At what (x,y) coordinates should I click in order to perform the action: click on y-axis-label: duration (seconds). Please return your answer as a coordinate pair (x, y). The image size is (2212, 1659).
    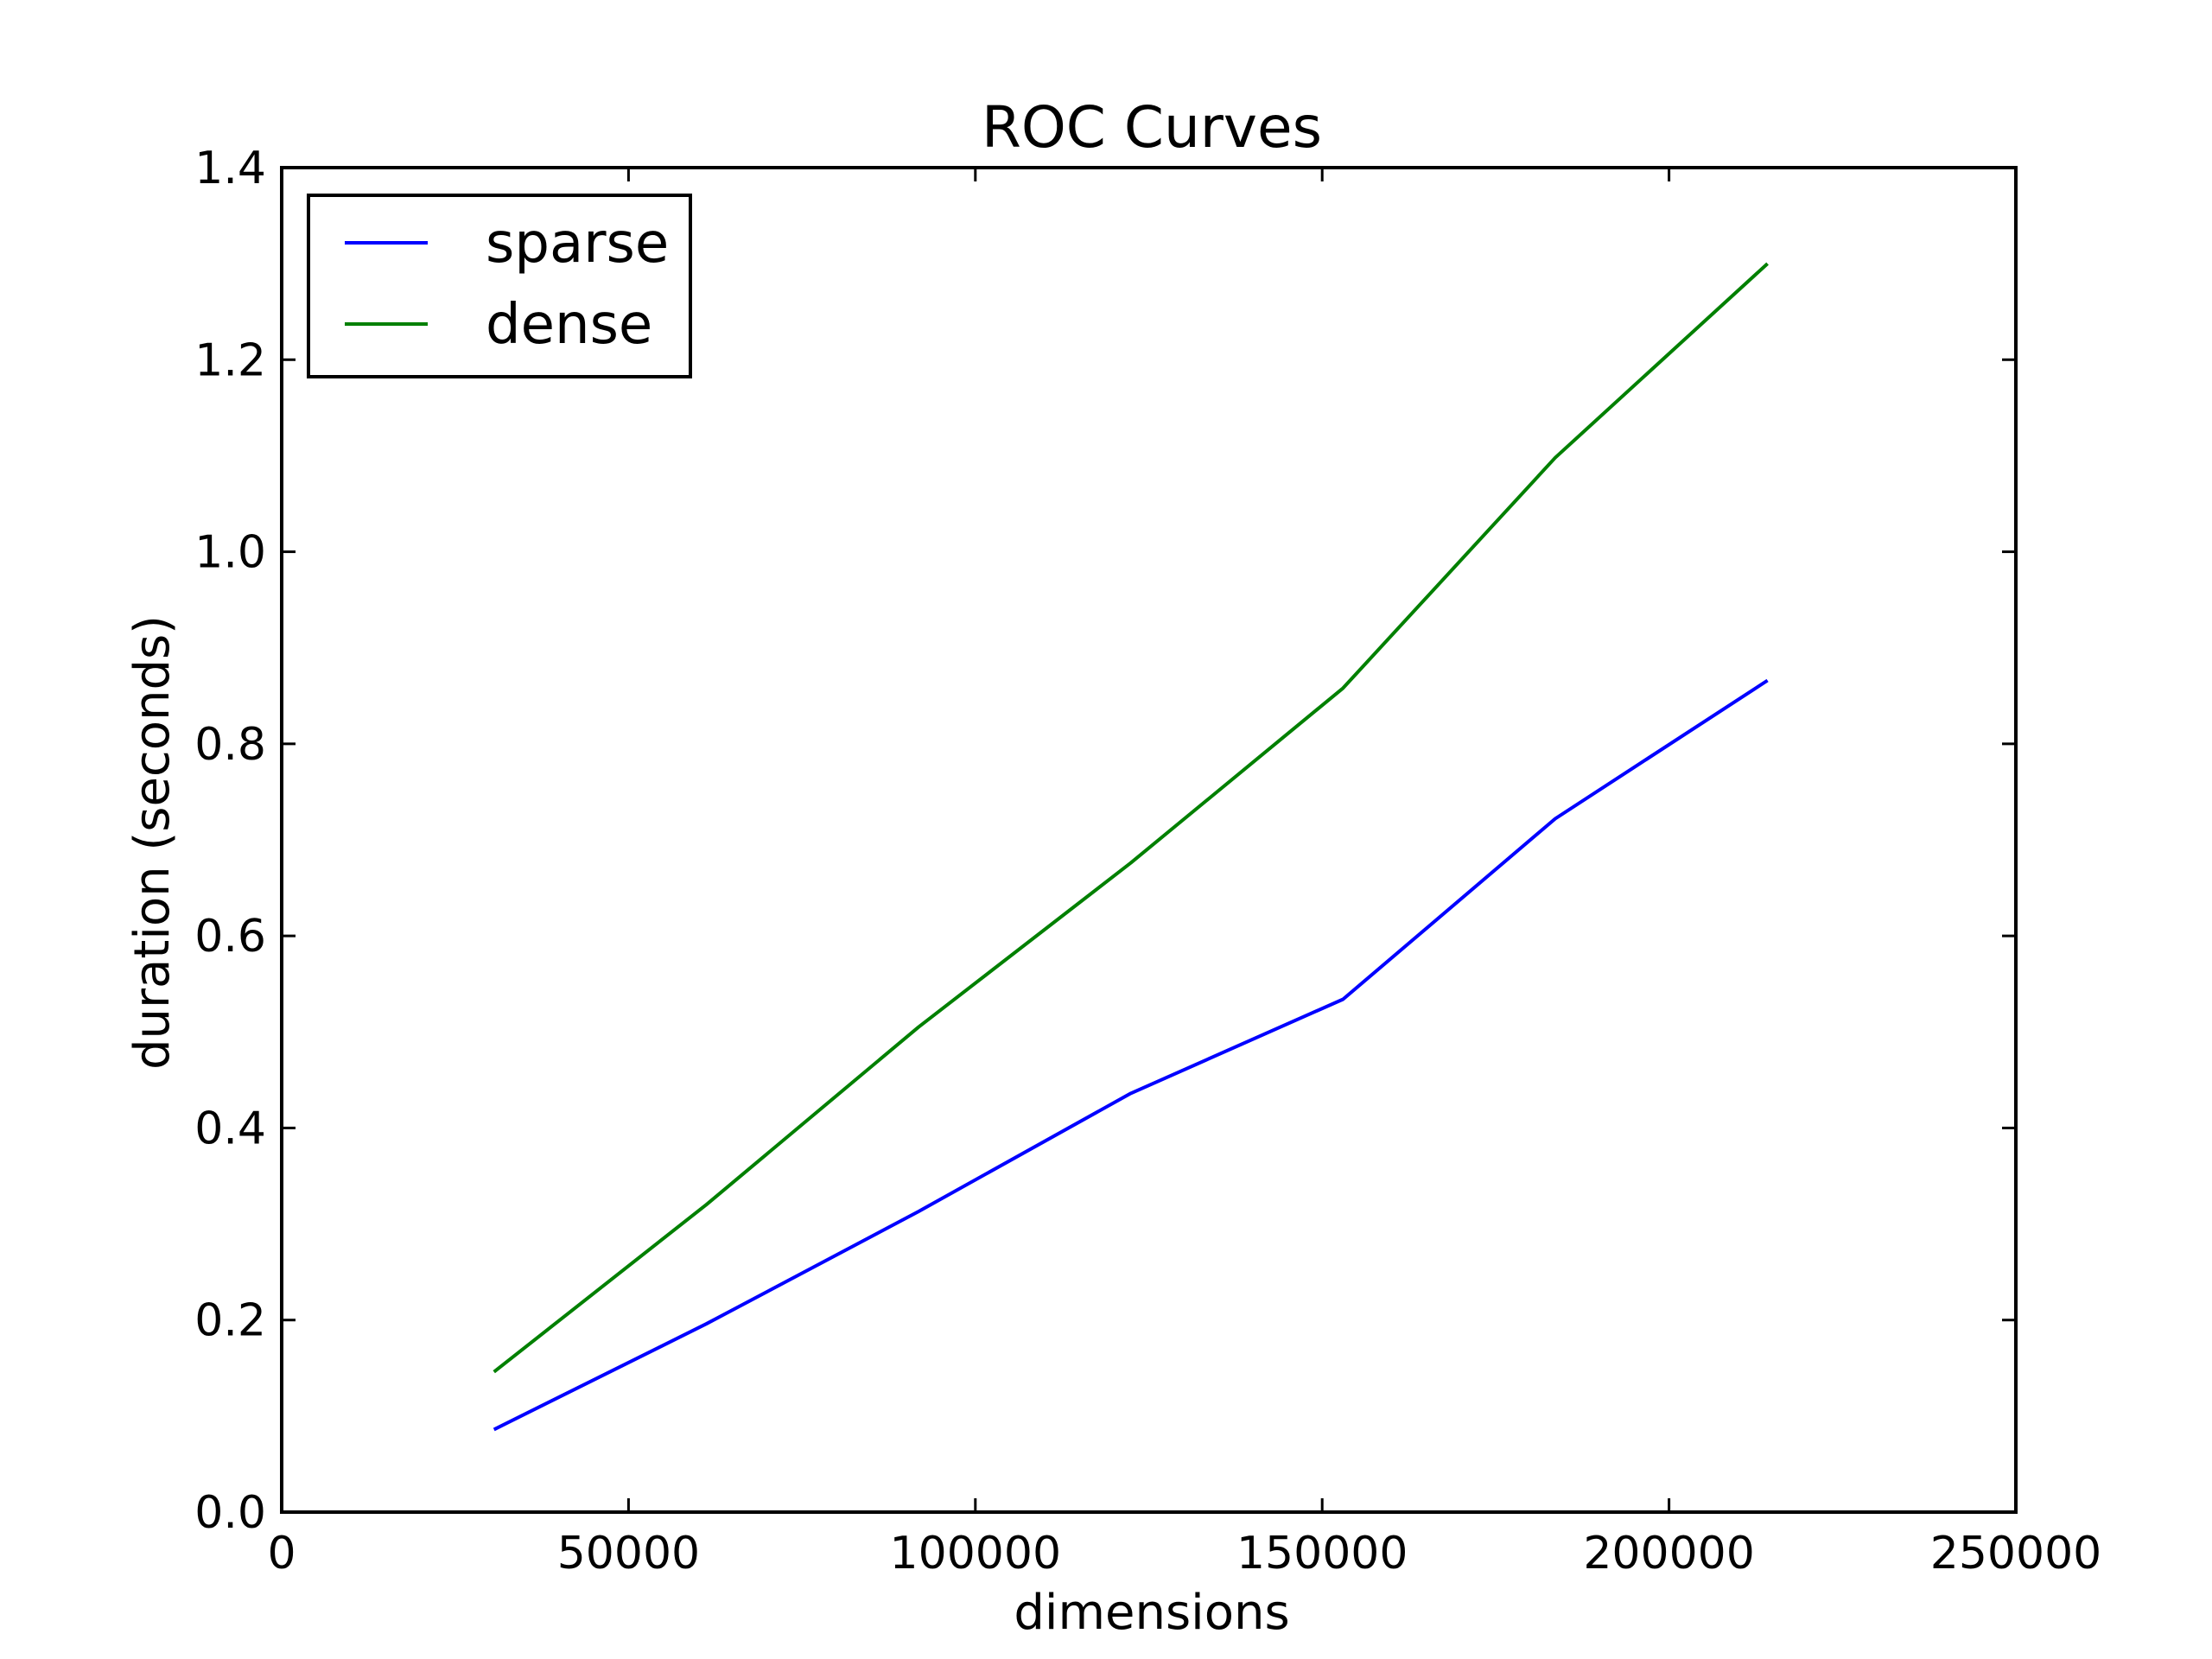
    Looking at the image, I should click on (152, 842).